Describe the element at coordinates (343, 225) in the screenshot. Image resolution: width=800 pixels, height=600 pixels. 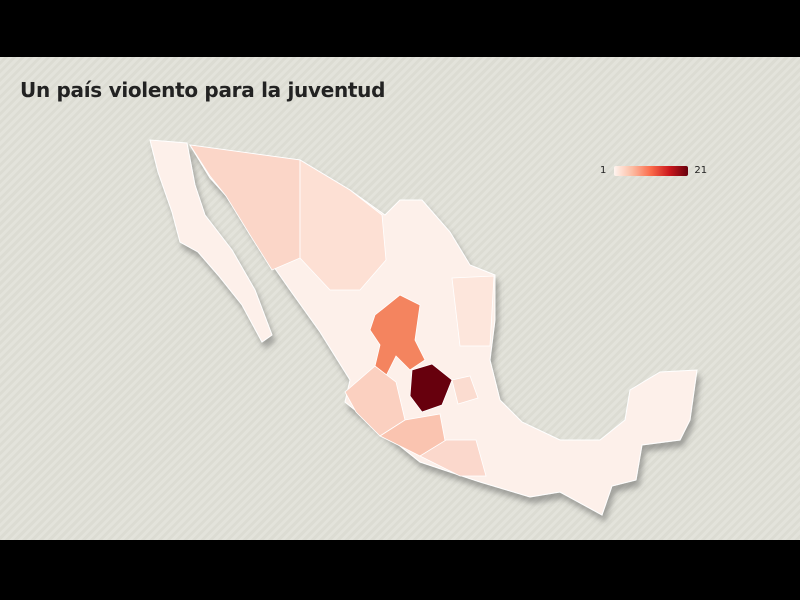
I see `state-chihuahua: Chihuahua` at that location.